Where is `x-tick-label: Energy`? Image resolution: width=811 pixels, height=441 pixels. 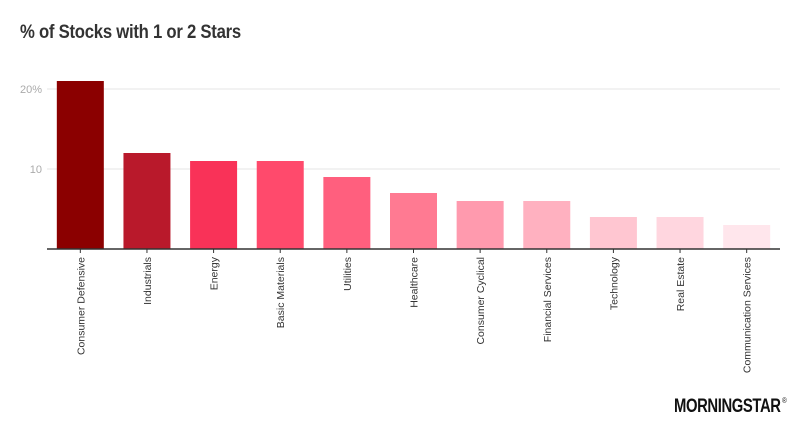 x-tick-label: Energy is located at coordinates (215, 273).